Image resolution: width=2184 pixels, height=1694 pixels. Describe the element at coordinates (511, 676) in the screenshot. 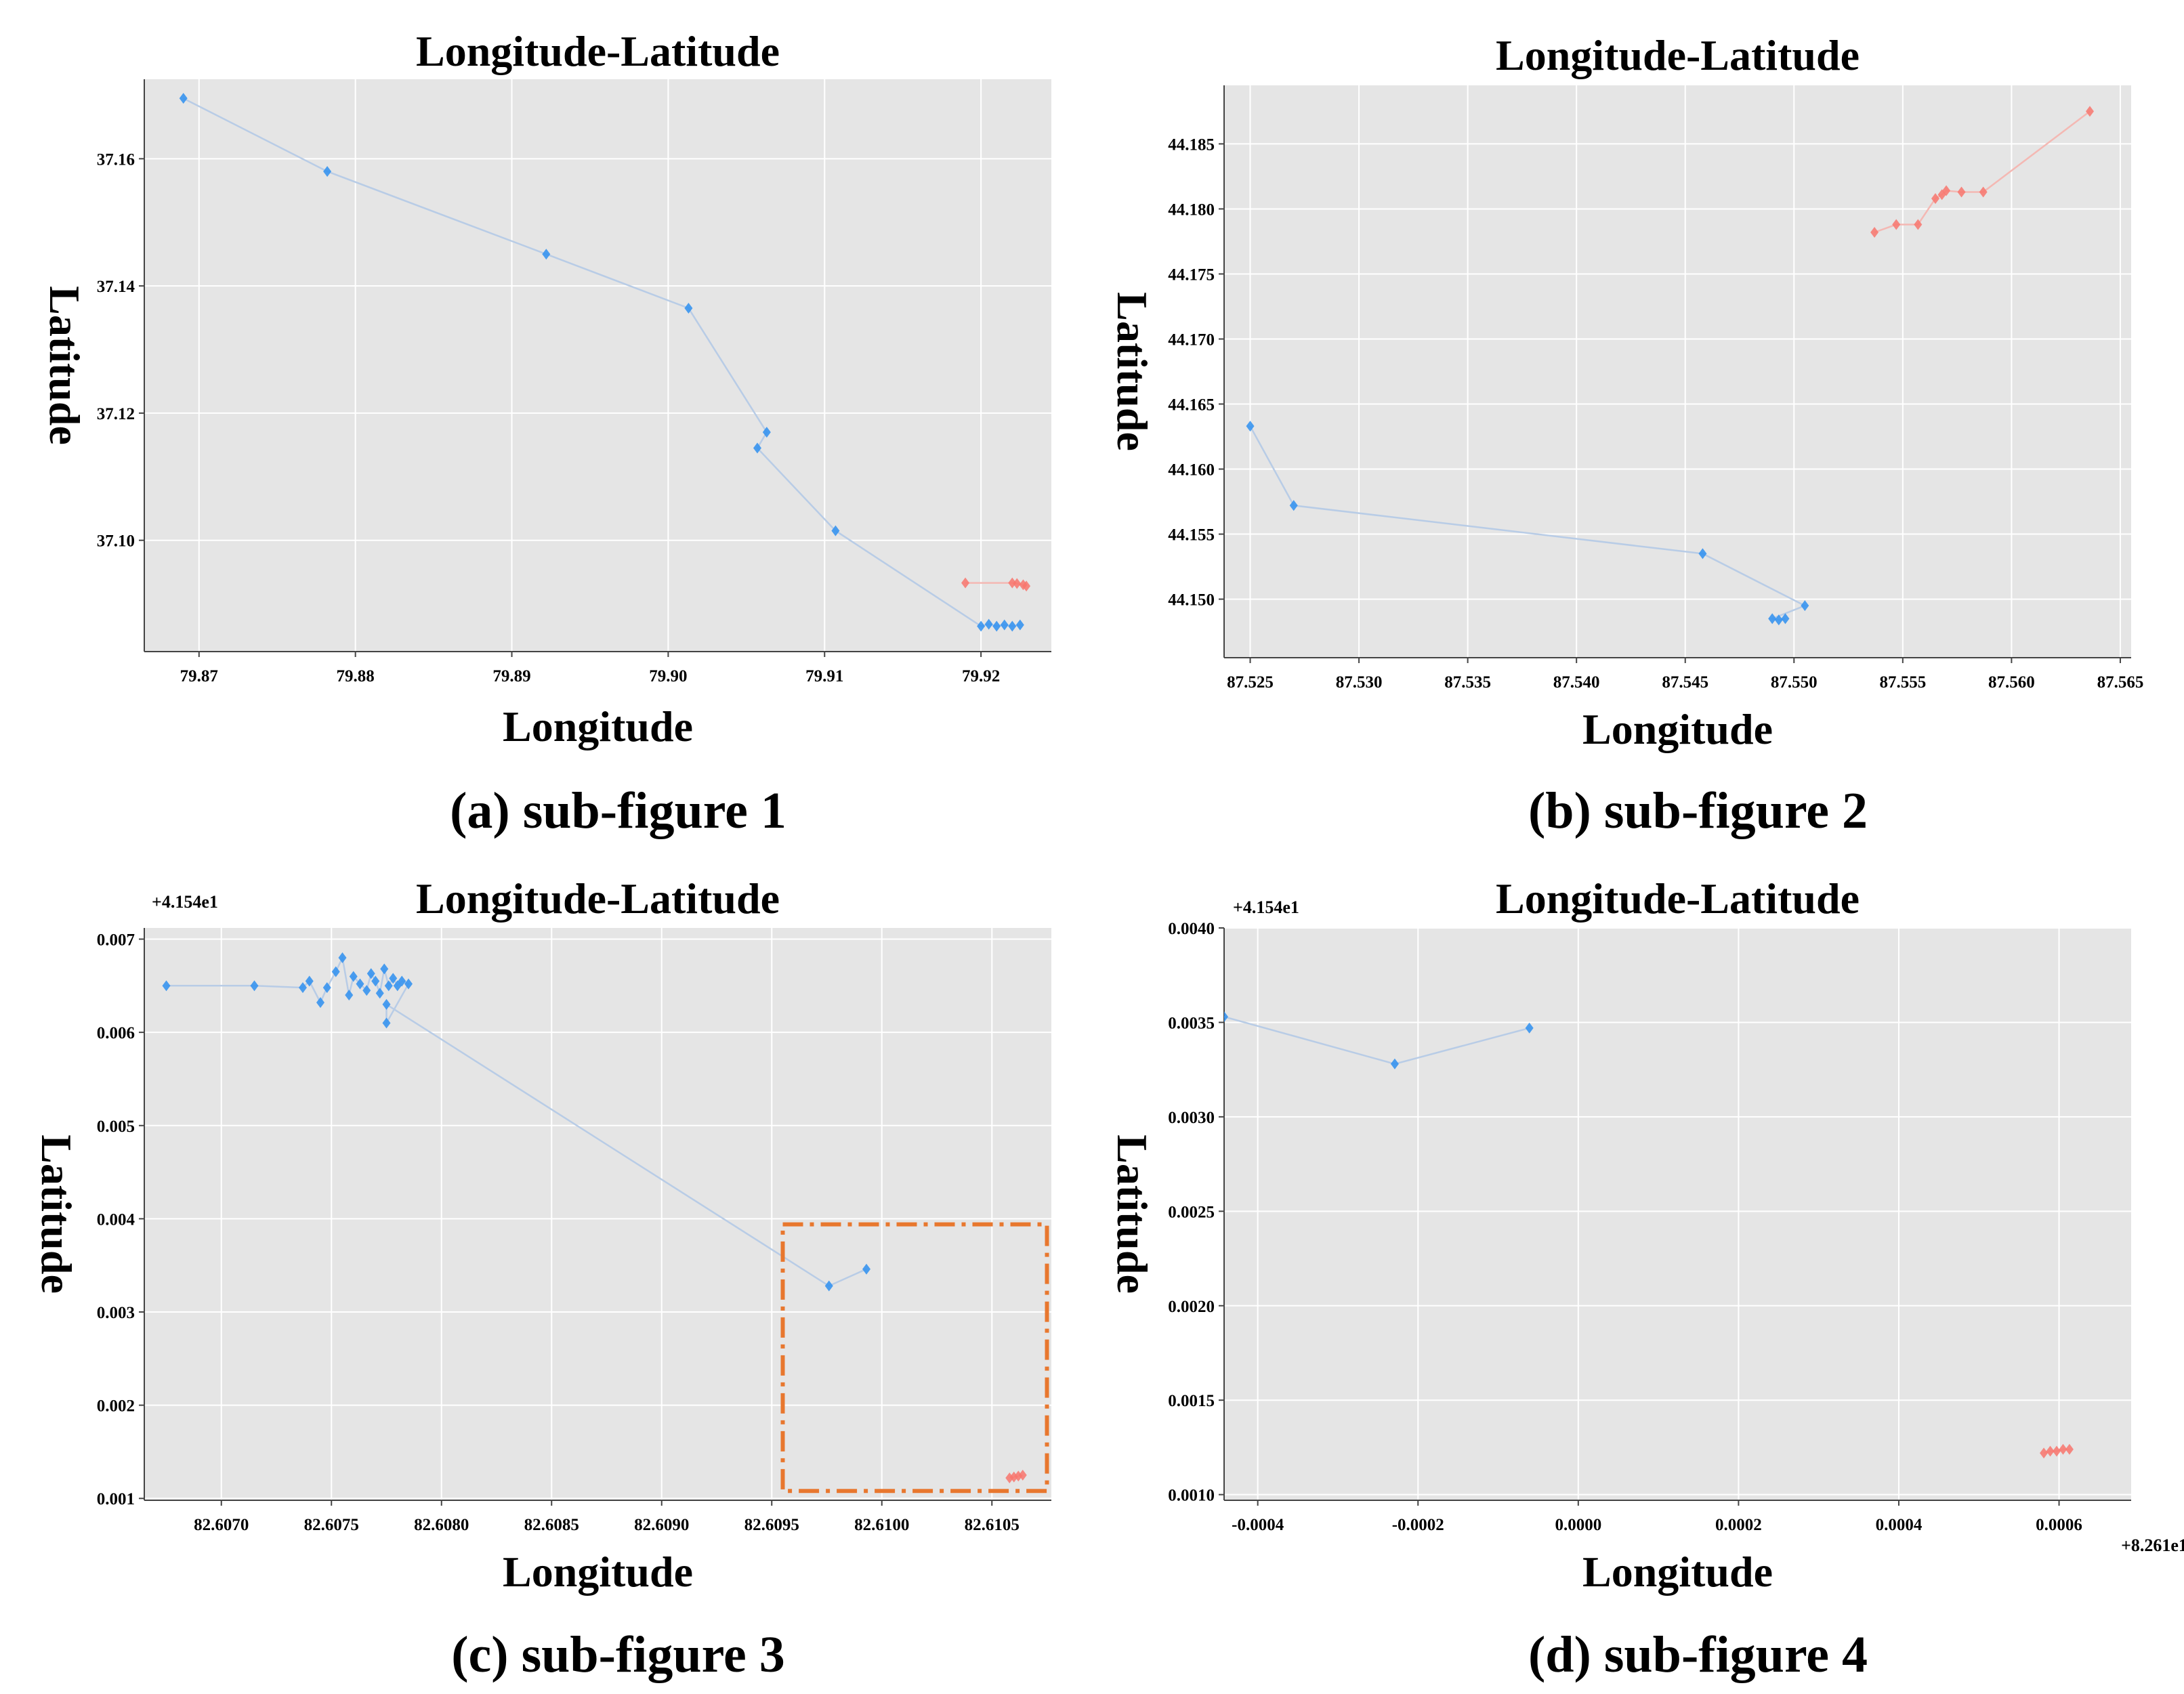

I see `x-tick-label: 79.89` at that location.